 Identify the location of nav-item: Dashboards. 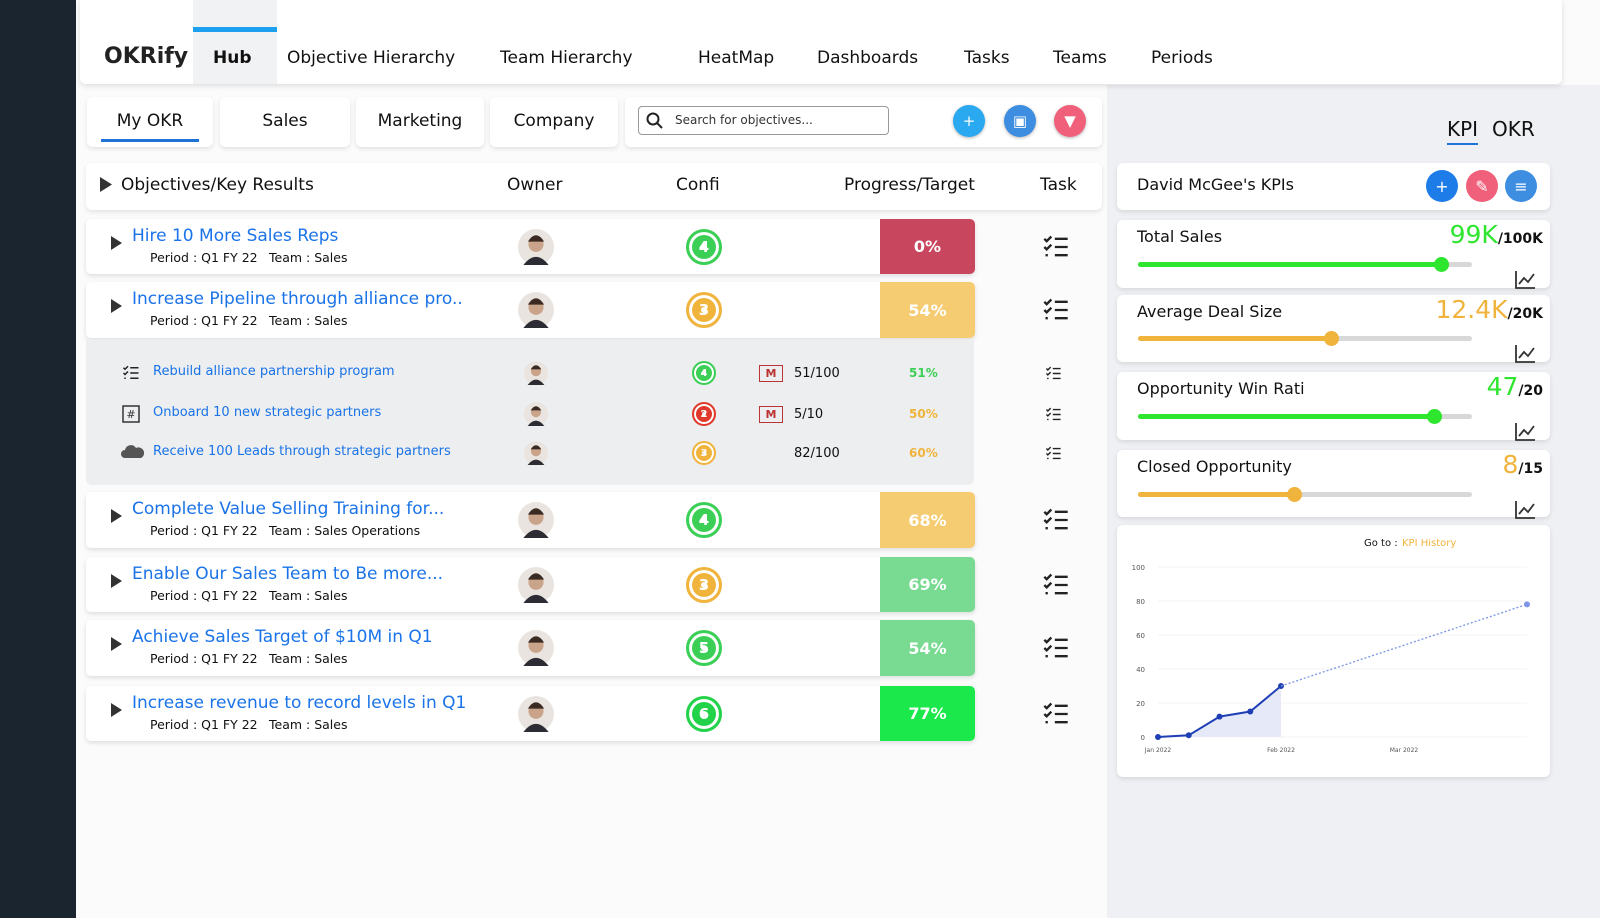
(868, 58).